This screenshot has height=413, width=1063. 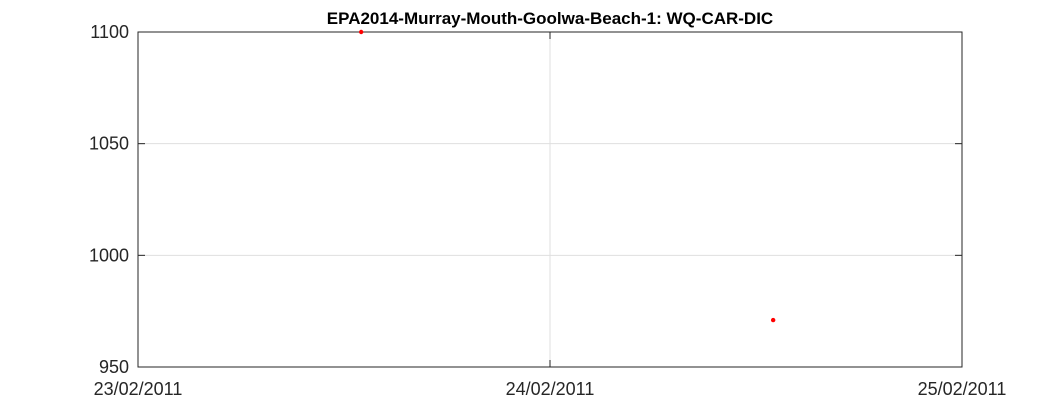 I want to click on y-tick-label: 1100, so click(x=109, y=32).